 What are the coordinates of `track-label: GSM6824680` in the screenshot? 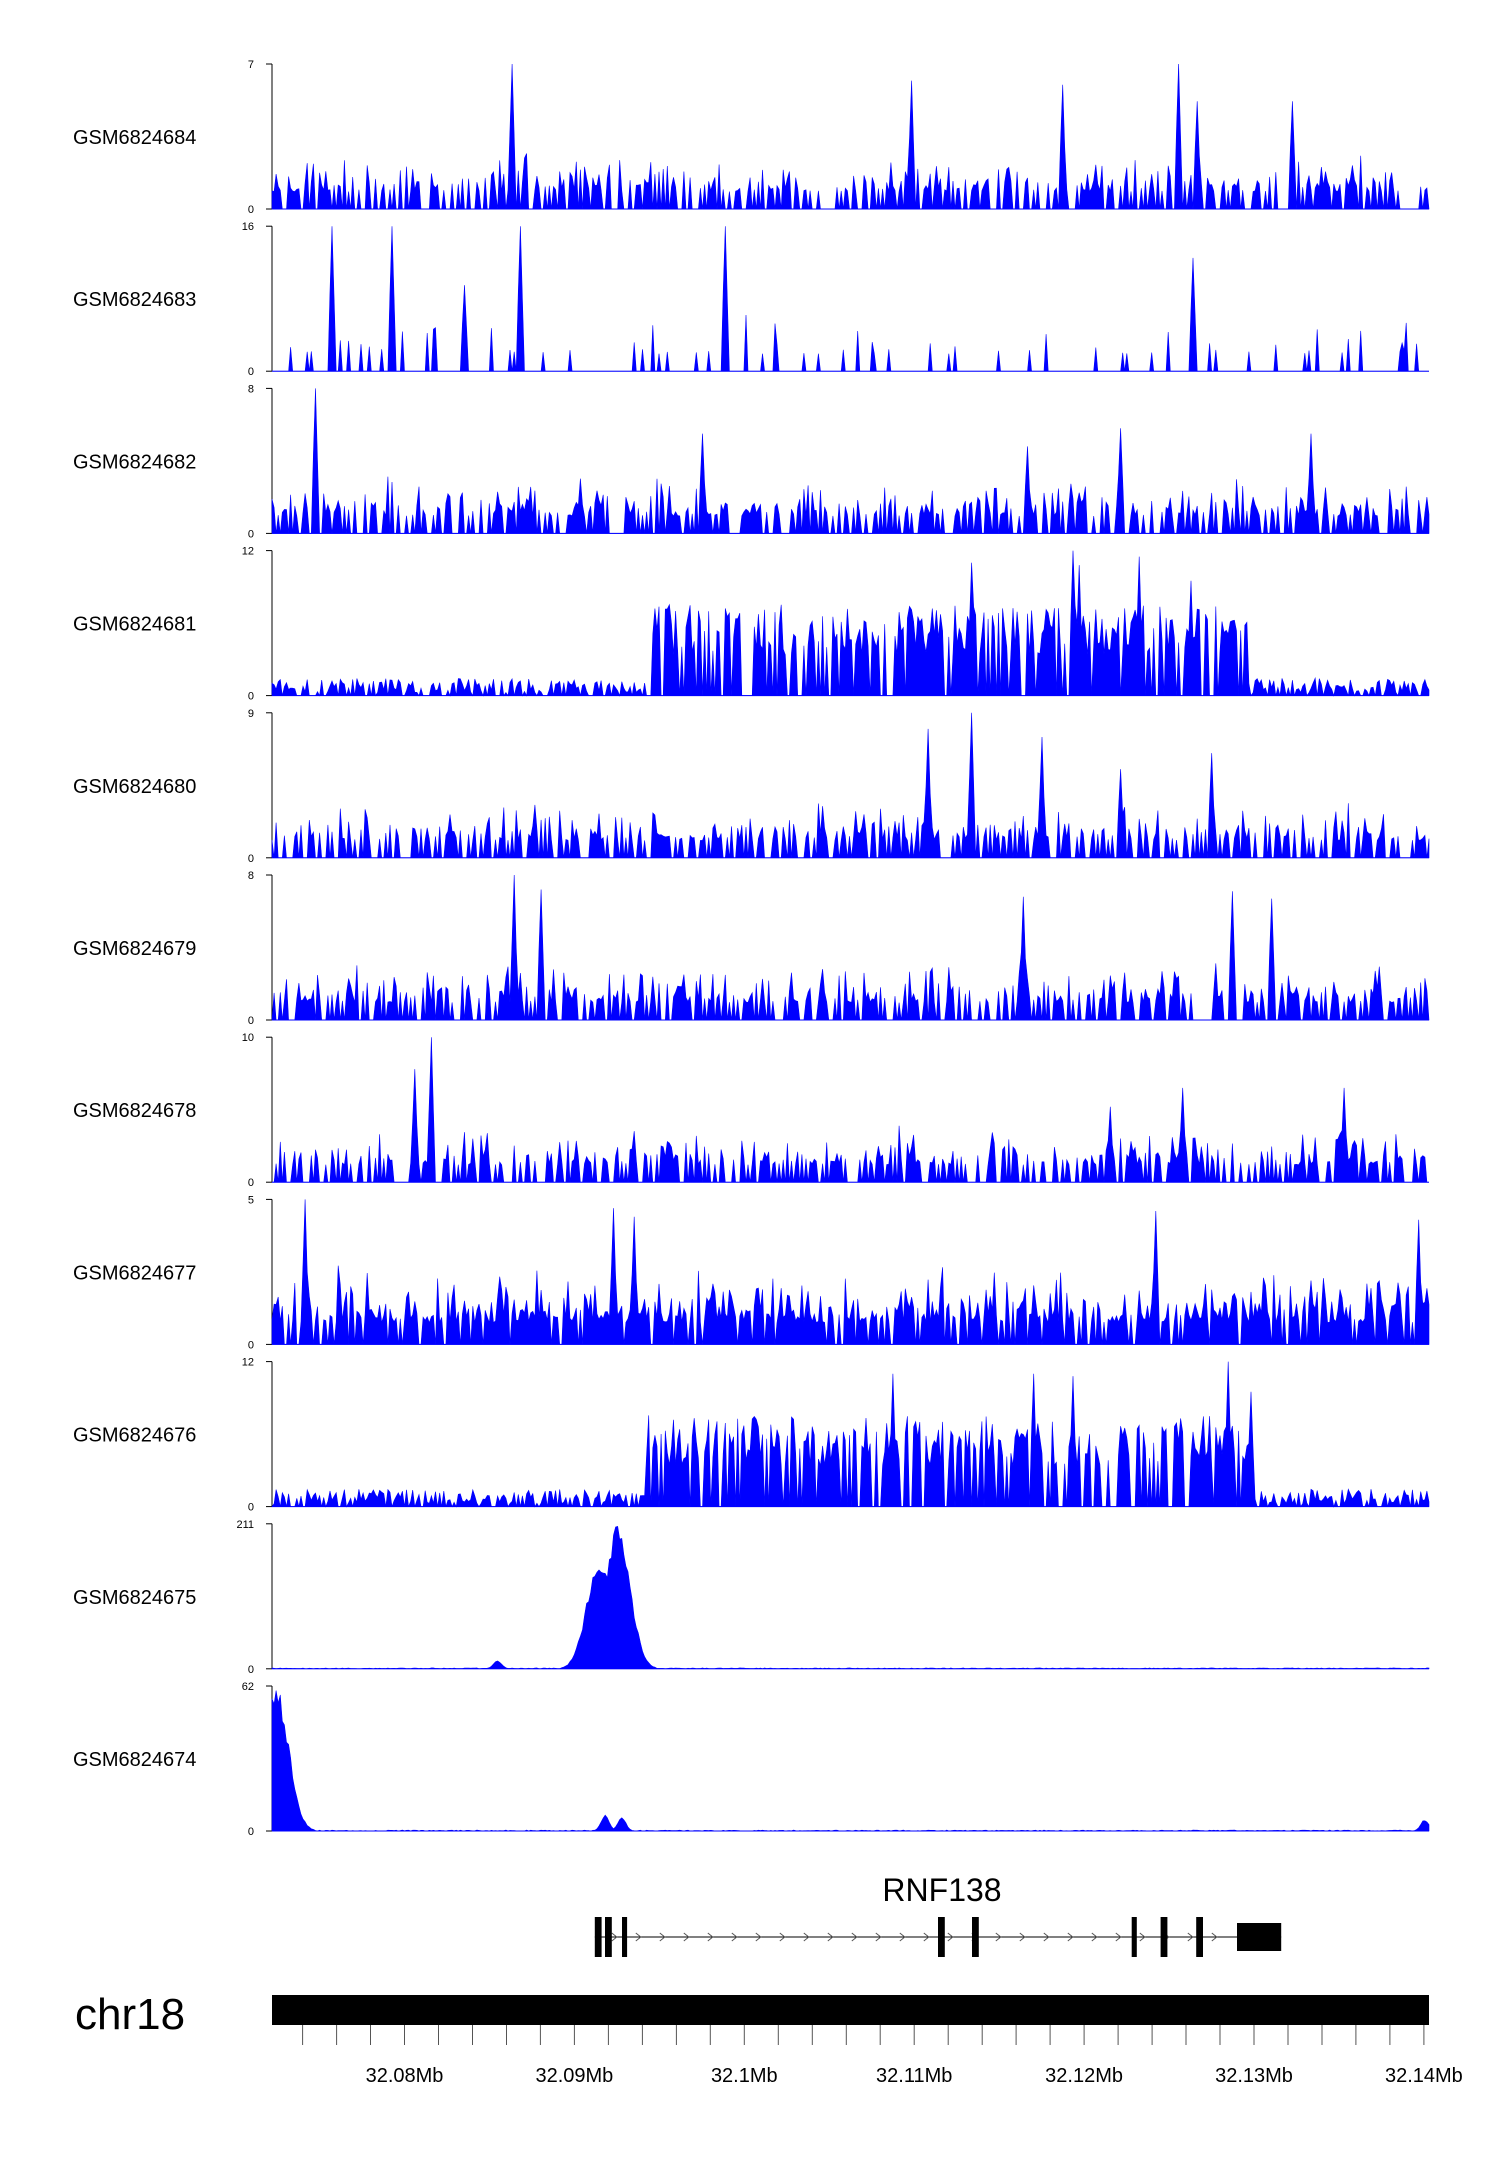 It's located at (134, 787).